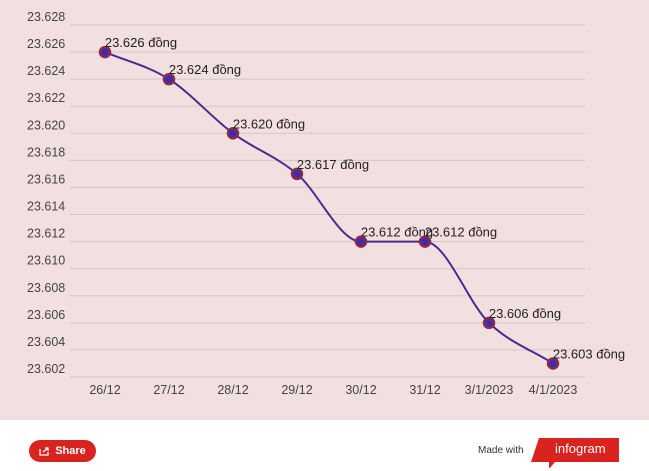 The height and width of the screenshot is (471, 649). I want to click on infogram-logo-shape, so click(575, 453).